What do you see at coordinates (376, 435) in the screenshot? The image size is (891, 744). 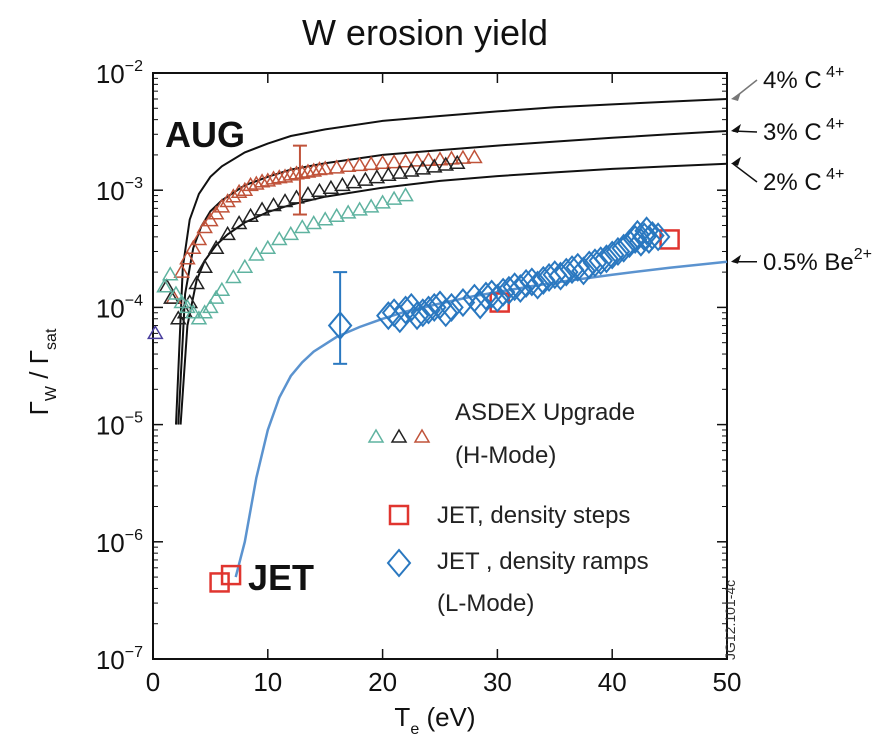 I see `legend-triangle-teal` at bounding box center [376, 435].